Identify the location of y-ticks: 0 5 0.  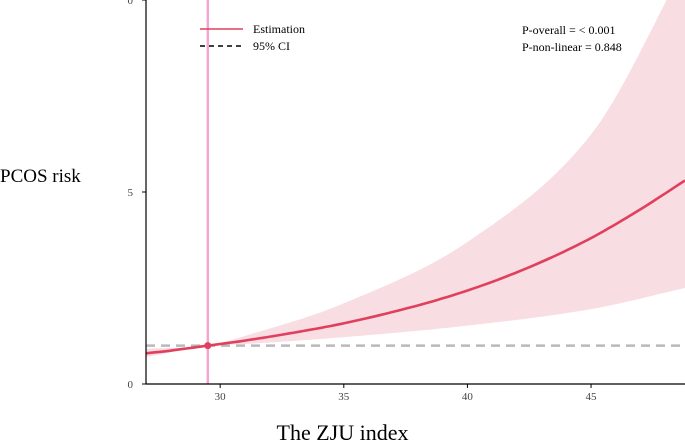
(137, 195).